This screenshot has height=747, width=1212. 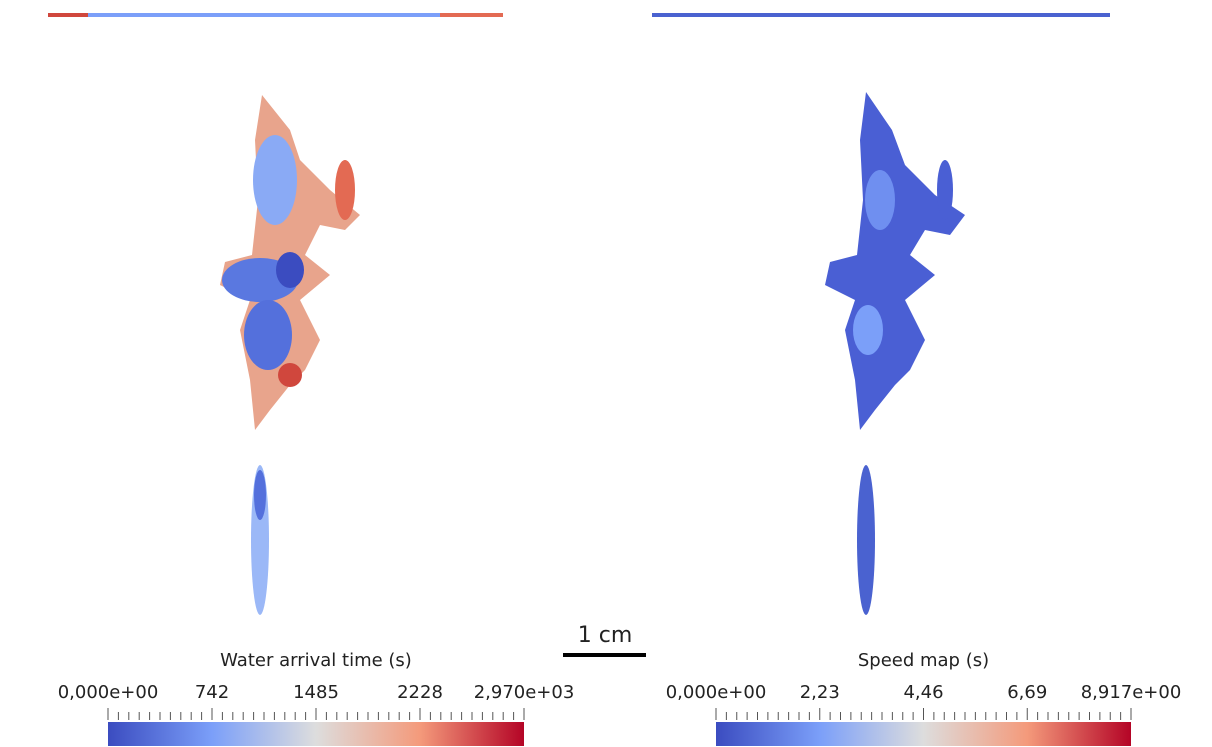 I want to click on colorbar-label: 2,23, so click(x=820, y=692).